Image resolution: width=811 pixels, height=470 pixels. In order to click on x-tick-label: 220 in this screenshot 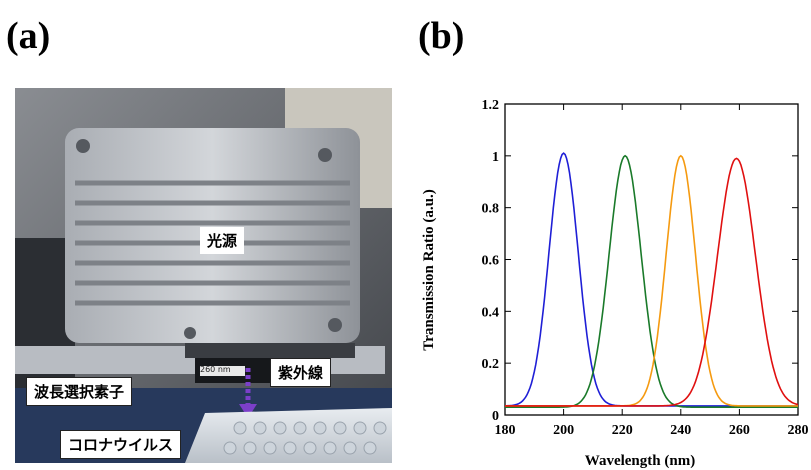, I will do `click(622, 430)`.